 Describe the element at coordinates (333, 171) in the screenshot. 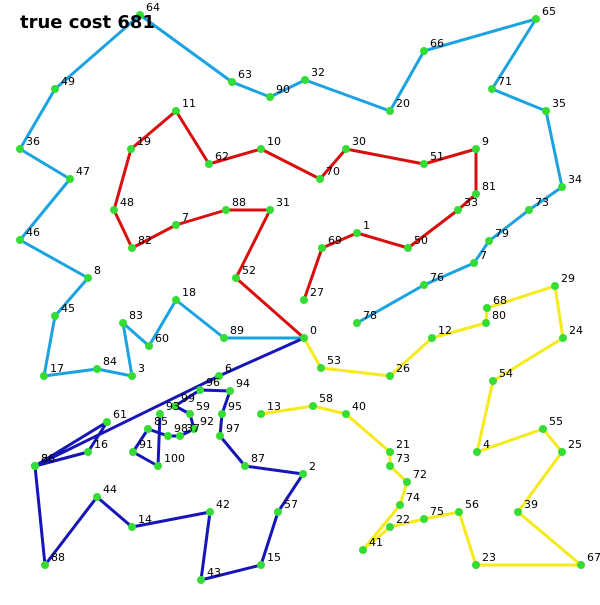

I see `node-70-label: 70` at that location.